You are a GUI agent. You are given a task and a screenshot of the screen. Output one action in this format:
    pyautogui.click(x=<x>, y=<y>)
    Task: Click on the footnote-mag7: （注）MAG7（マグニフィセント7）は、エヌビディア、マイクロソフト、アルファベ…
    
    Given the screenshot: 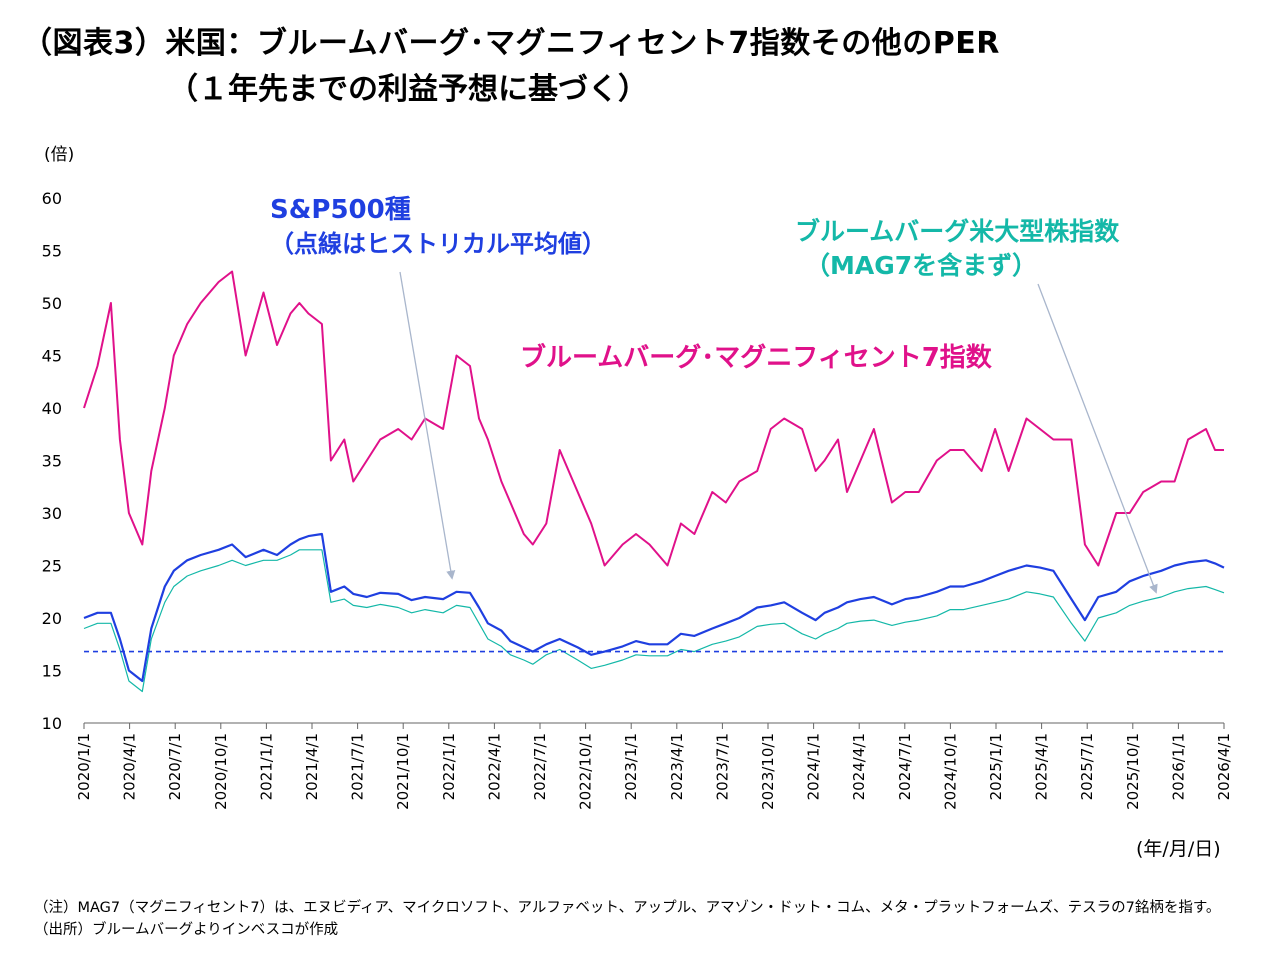 What is the action you would take?
    pyautogui.click(x=627, y=908)
    